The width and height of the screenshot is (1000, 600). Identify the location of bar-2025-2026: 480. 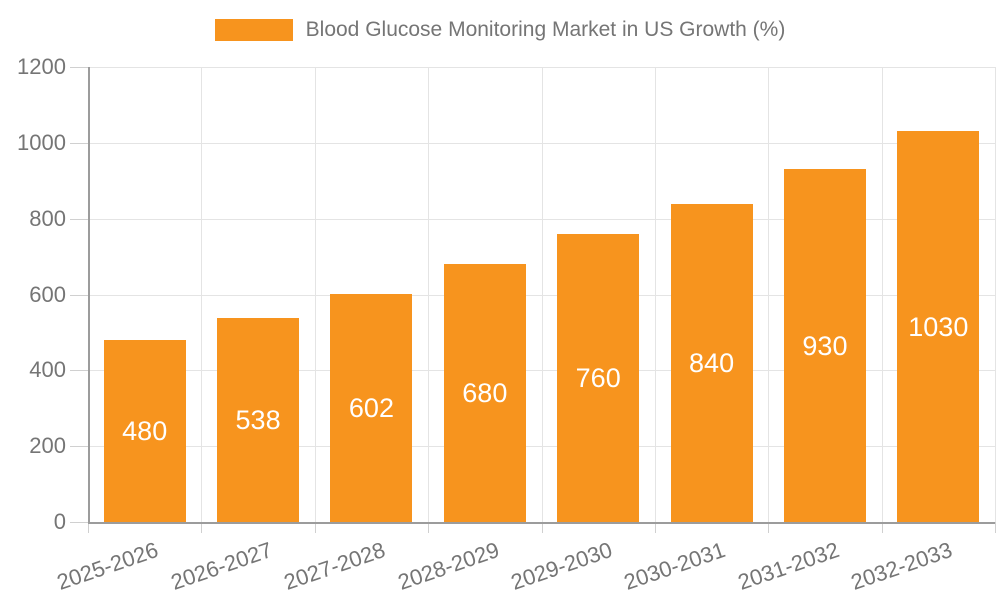
(144, 431).